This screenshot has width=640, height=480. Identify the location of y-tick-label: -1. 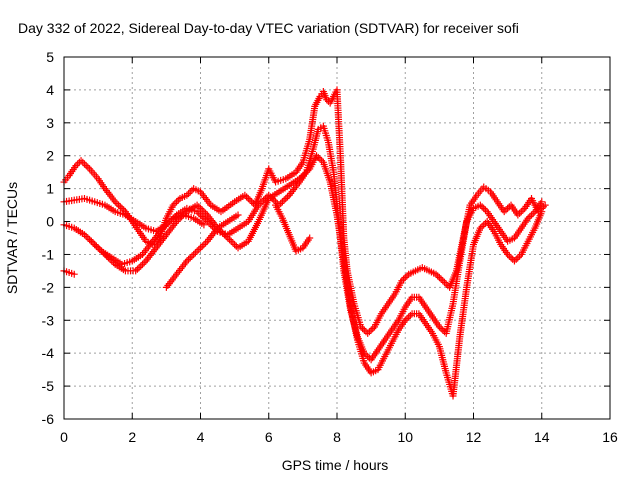
(48, 254).